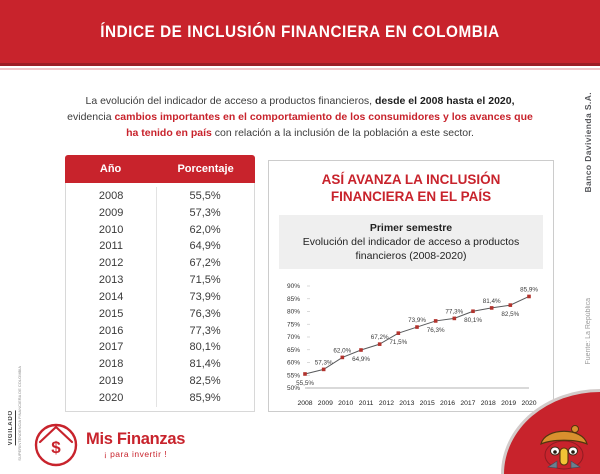 This screenshot has height=474, width=600. What do you see at coordinates (293, 388) in the screenshot?
I see `y-tick-label: 50%` at bounding box center [293, 388].